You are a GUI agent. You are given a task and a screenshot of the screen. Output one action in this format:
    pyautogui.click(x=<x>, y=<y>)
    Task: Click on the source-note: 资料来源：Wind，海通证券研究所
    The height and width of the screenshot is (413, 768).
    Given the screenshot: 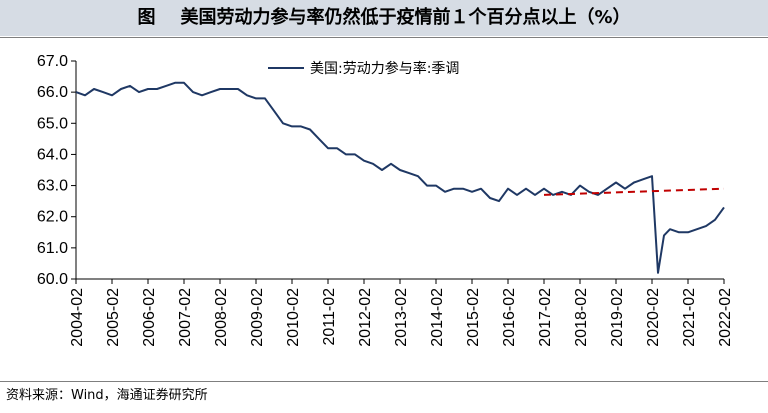 What is the action you would take?
    pyautogui.click(x=107, y=395)
    